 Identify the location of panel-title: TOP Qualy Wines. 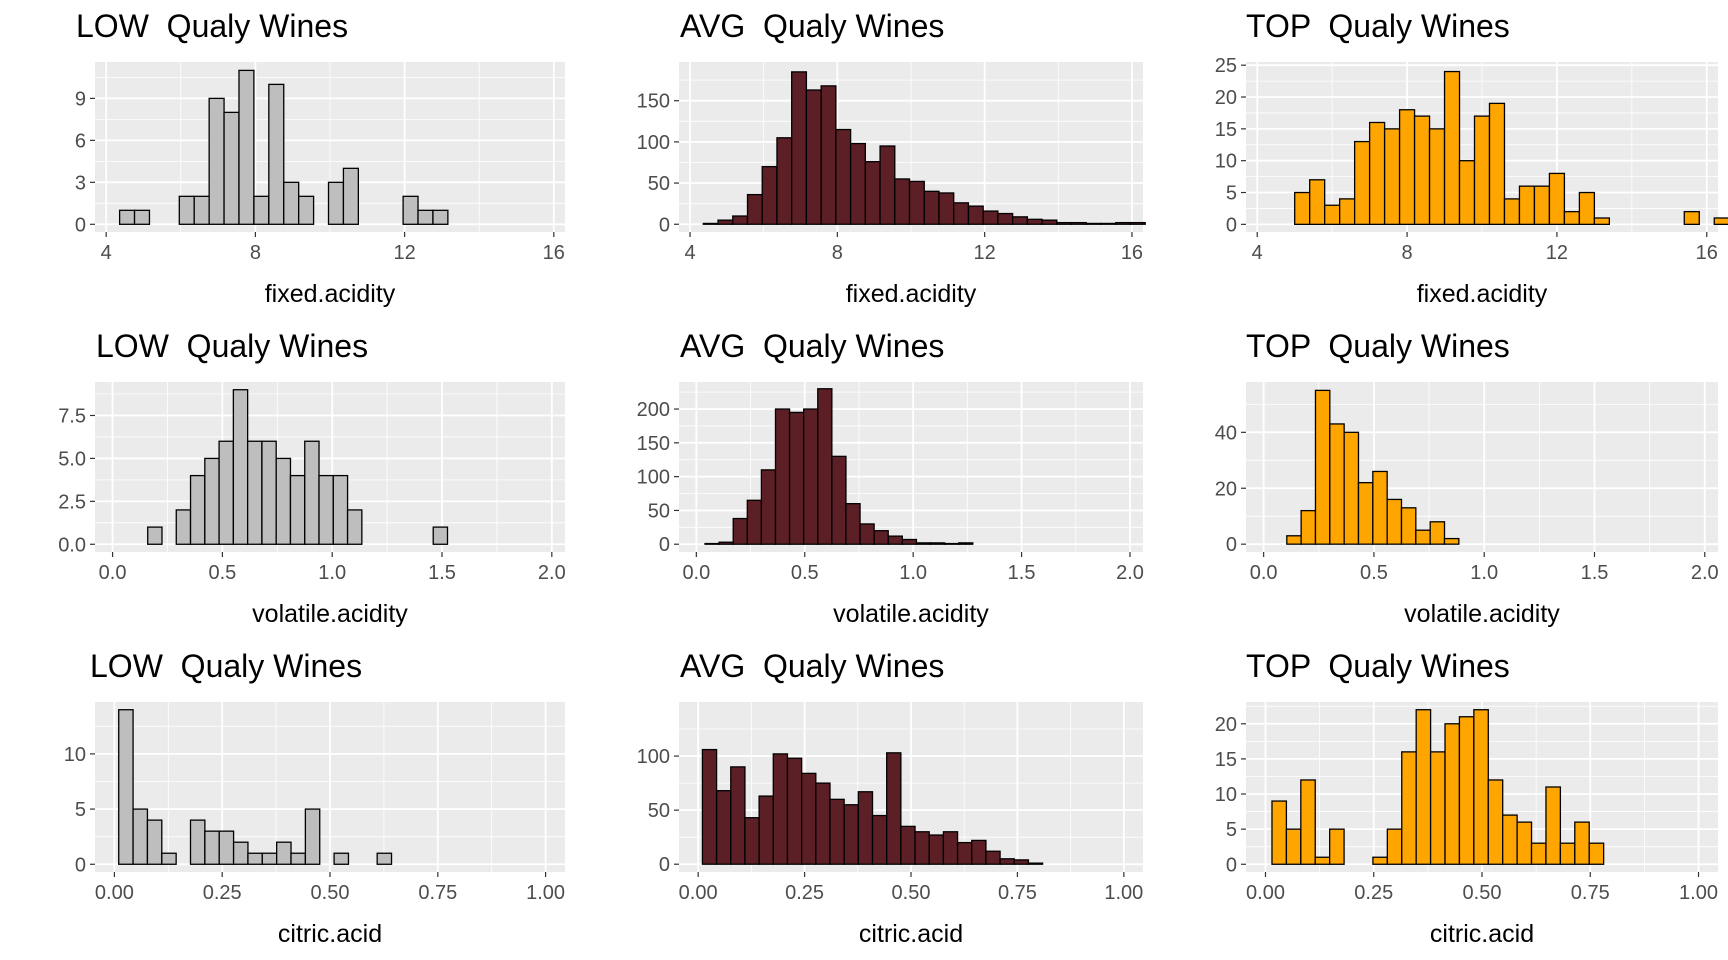
(1378, 26).